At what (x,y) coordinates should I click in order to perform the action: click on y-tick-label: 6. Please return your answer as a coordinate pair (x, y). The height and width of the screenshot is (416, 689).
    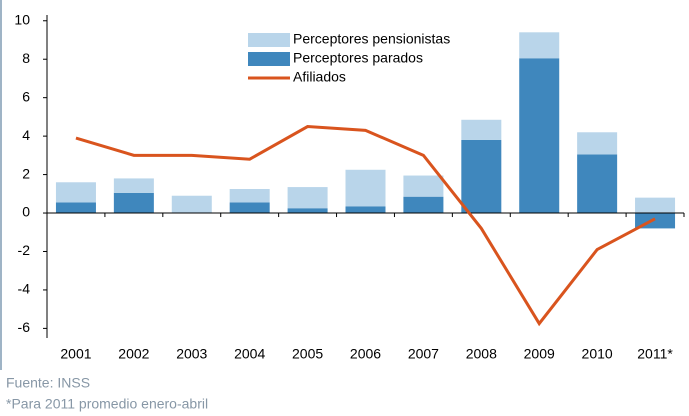
    Looking at the image, I should click on (26, 96).